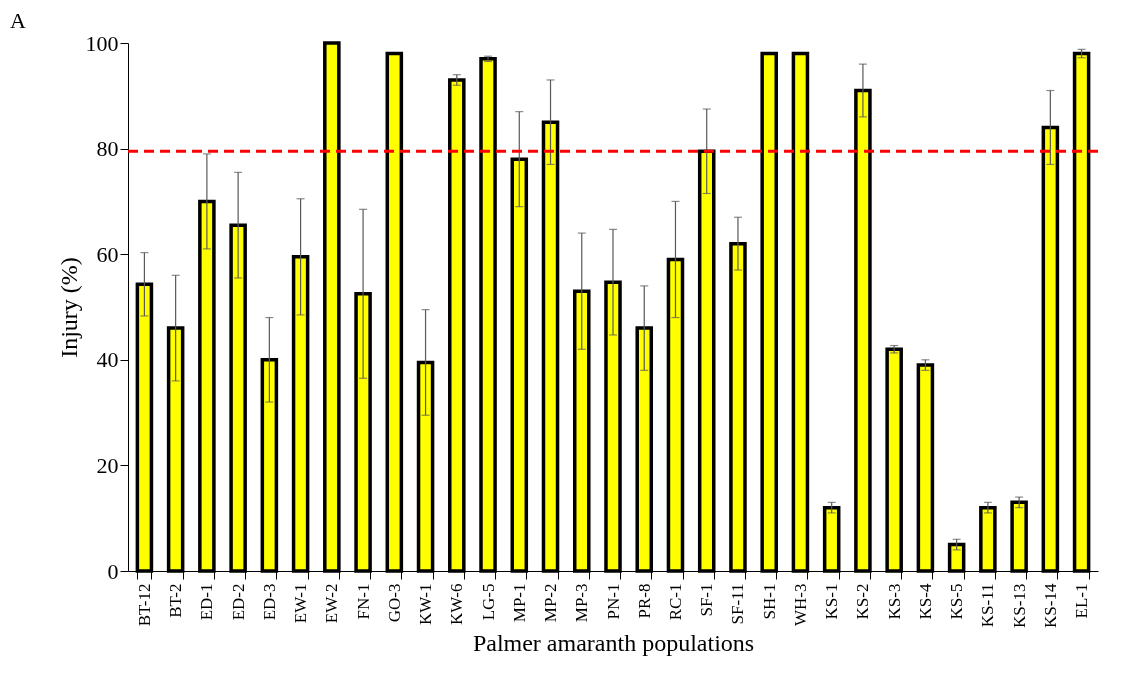 The width and height of the screenshot is (1122, 698). Describe the element at coordinates (582, 603) in the screenshot. I see `x-tick-label: MP-3` at that location.